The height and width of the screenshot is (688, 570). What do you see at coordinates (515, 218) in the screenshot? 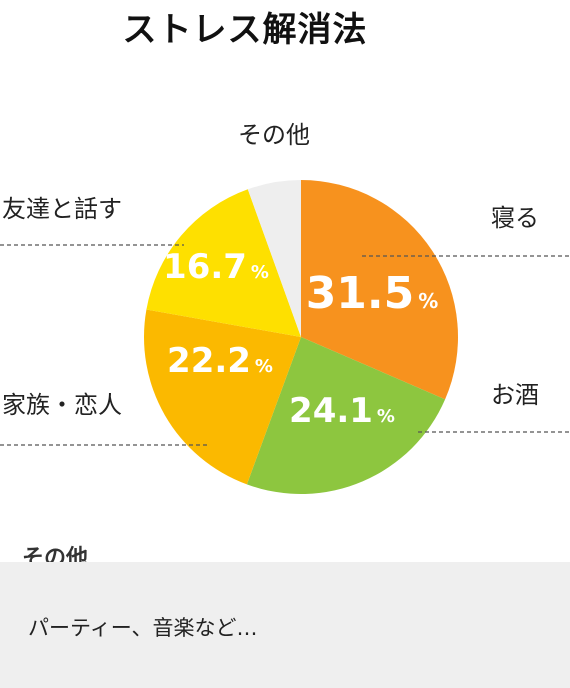
I see `category-label: 寝る` at bounding box center [515, 218].